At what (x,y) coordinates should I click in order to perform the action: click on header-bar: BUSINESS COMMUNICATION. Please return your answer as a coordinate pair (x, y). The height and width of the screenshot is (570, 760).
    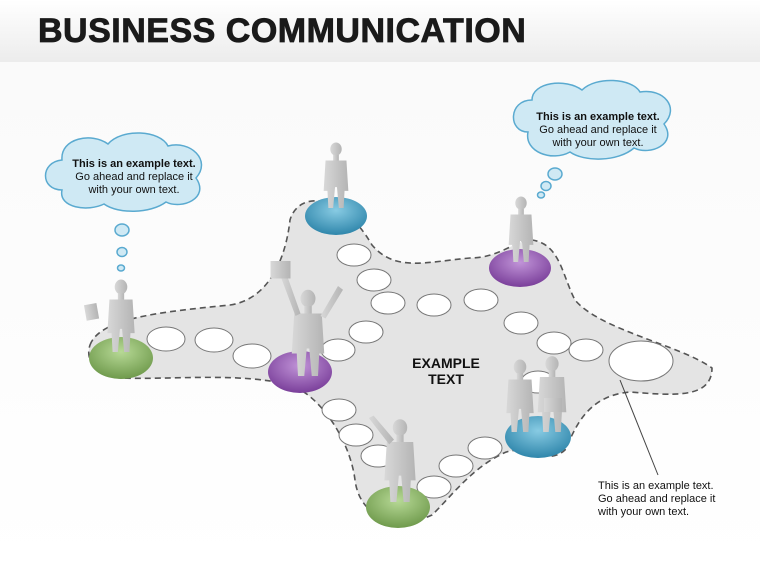
    Looking at the image, I should click on (380, 31).